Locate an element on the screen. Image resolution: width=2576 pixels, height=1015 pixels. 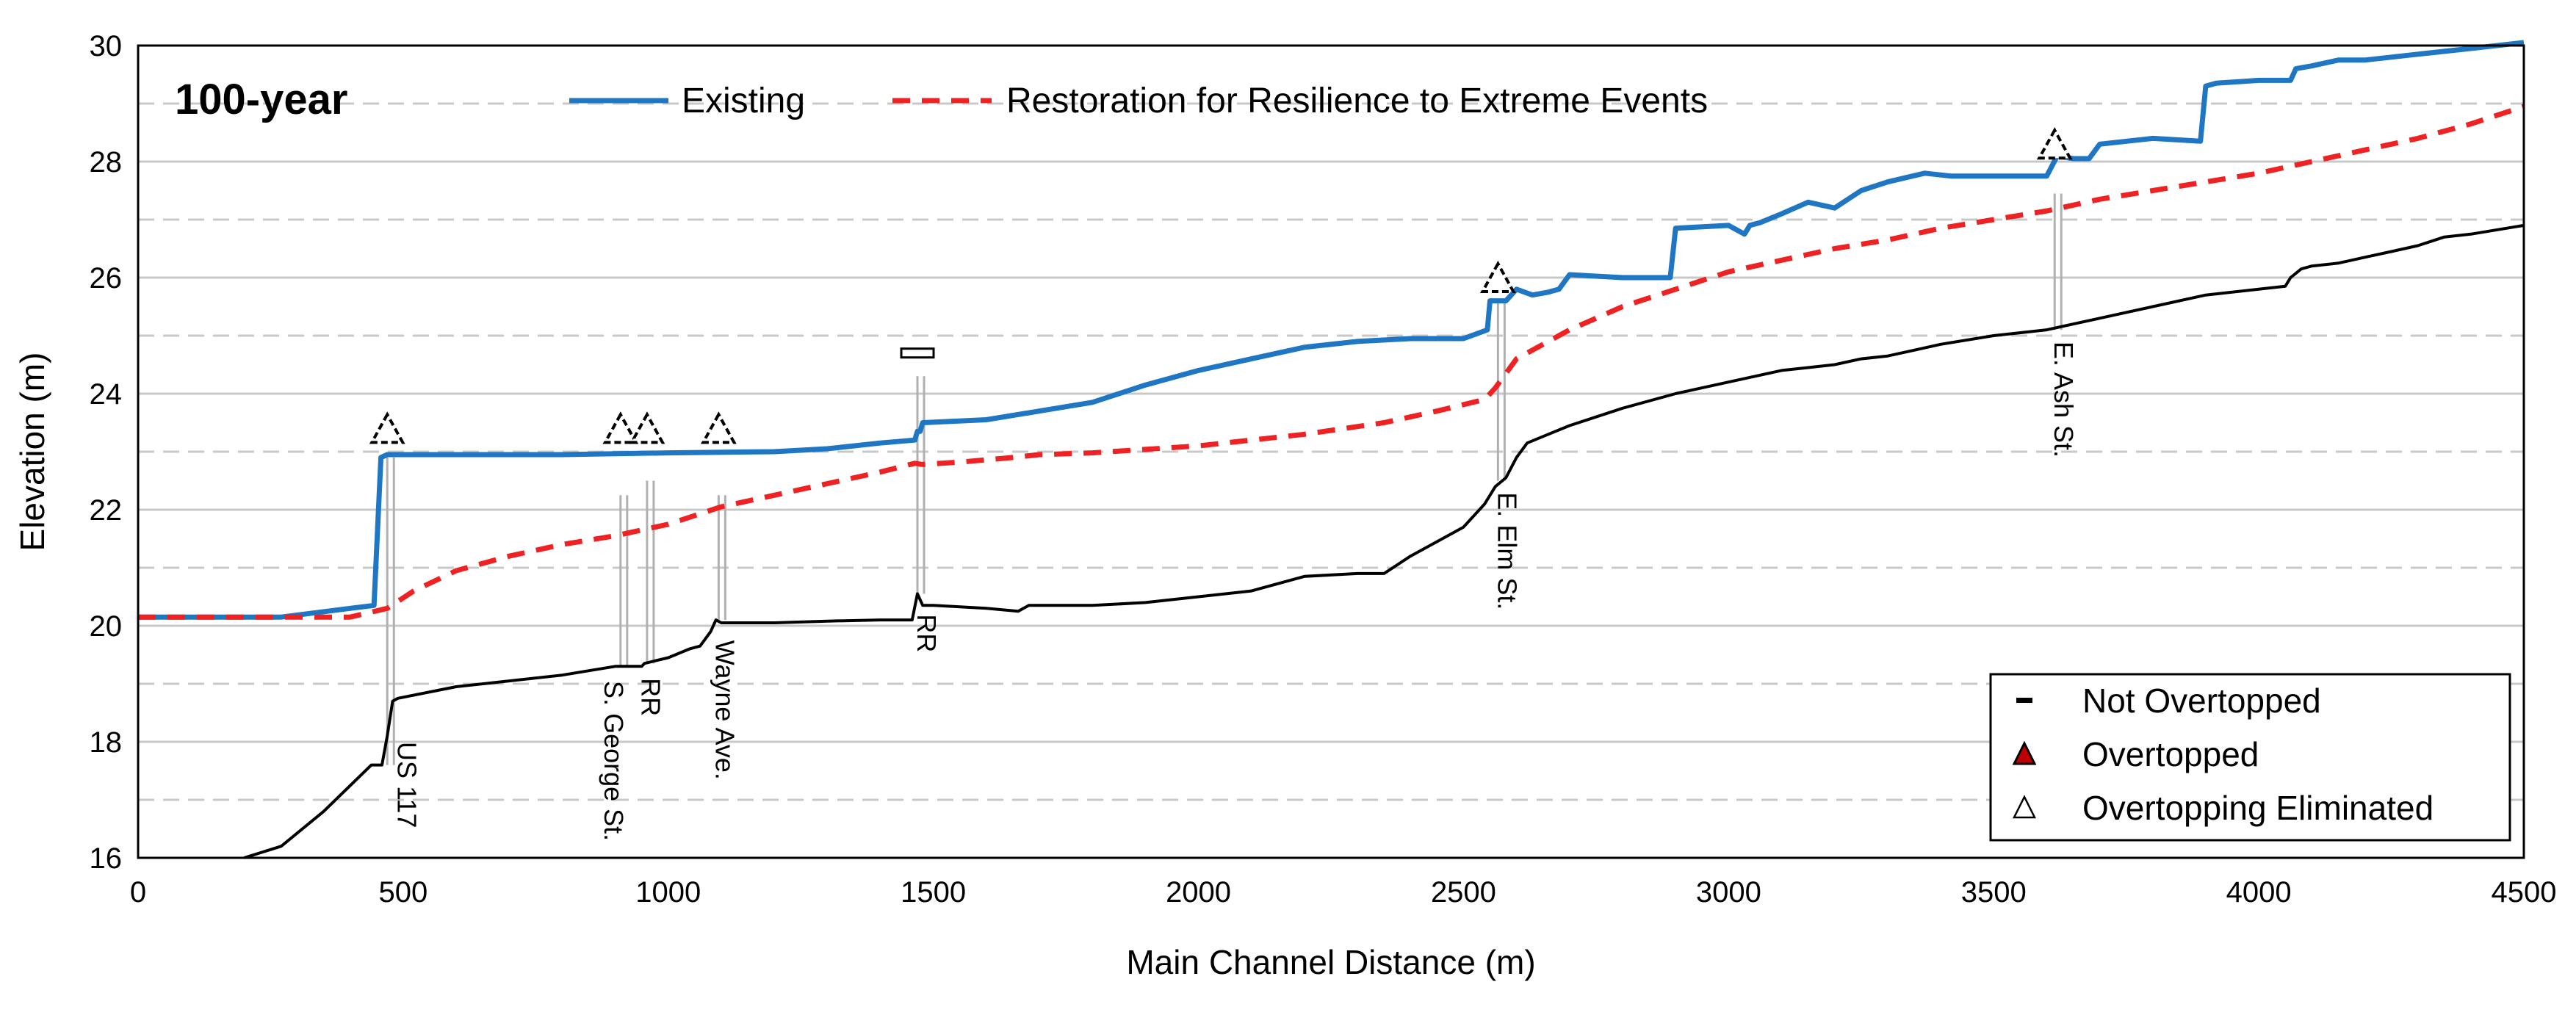
structure-label-wayne-ave: Wayne Ave. is located at coordinates (725, 710).